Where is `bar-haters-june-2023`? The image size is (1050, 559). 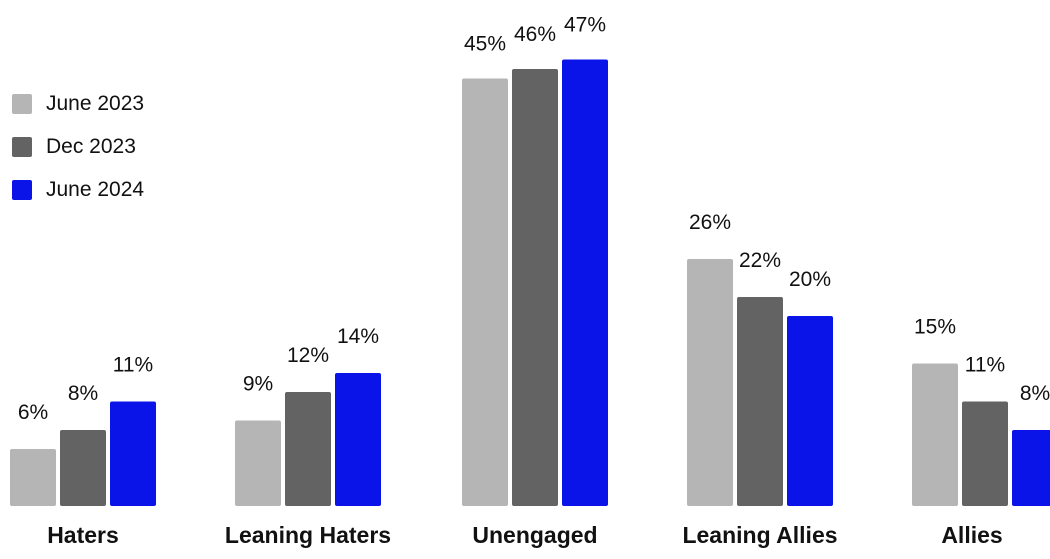
bar-haters-june-2023 is located at coordinates (33, 477).